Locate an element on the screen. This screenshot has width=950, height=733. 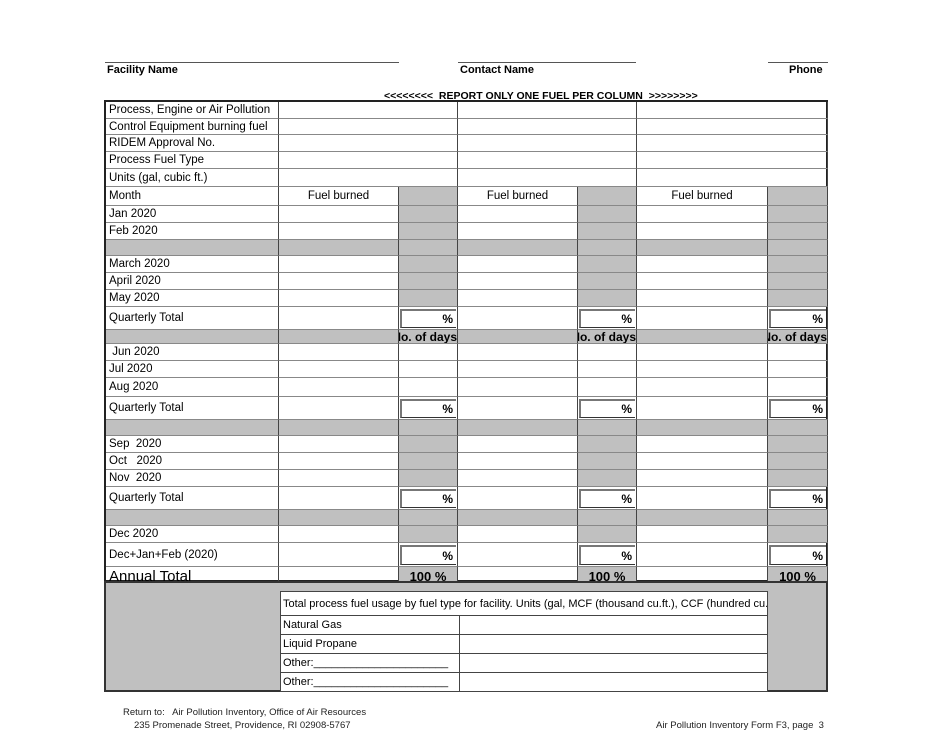
contact-name-line is located at coordinates (547, 62).